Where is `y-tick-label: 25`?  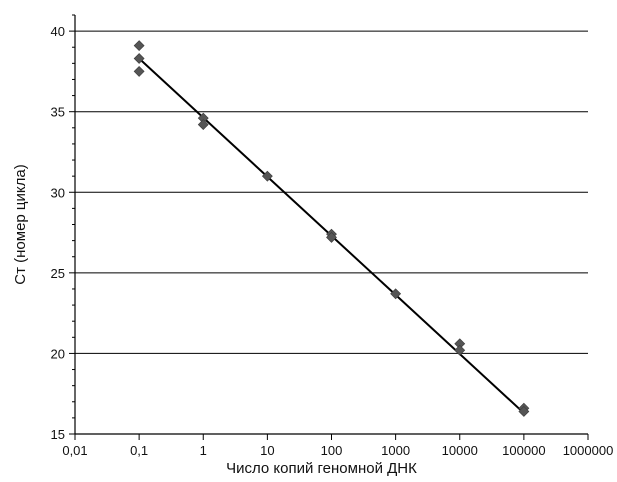 y-tick-label: 25 is located at coordinates (58, 273).